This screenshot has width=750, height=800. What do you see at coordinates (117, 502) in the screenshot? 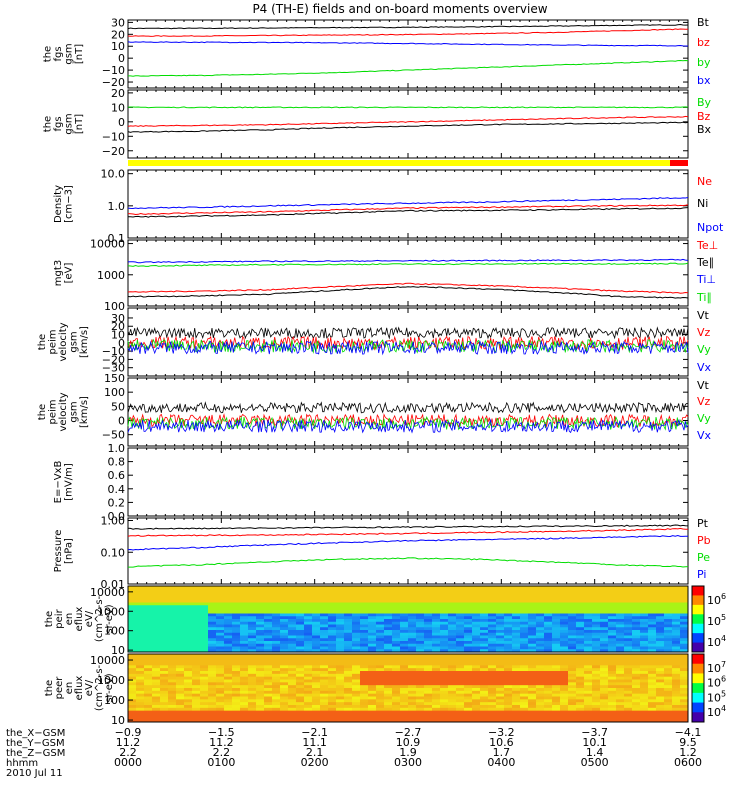
I see `y-tick-label: 0.2` at bounding box center [117, 502].